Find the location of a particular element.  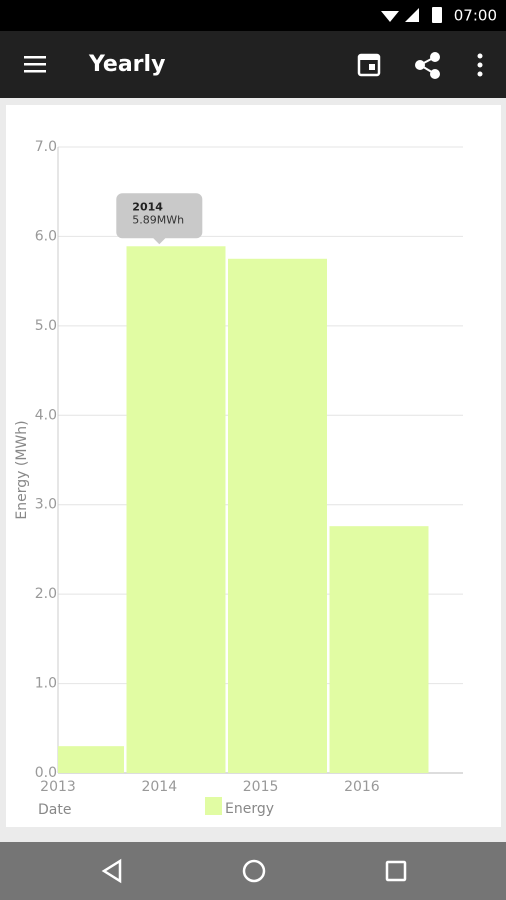

legend-label: Energy is located at coordinates (249, 809).